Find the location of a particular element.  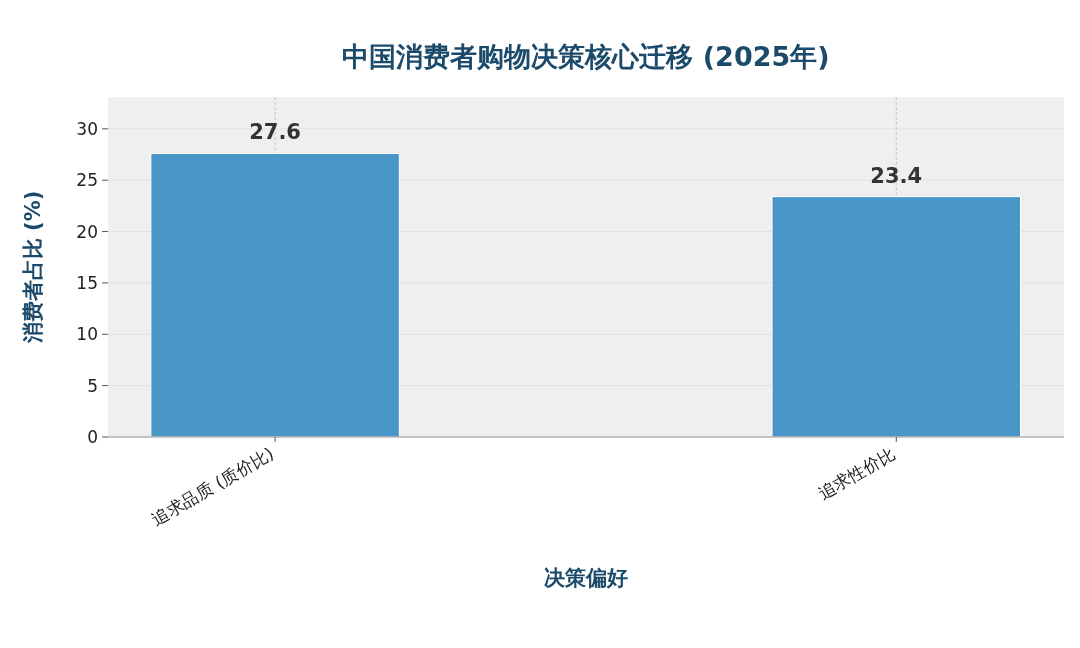

y-tick-label: 20 is located at coordinates (87, 231).